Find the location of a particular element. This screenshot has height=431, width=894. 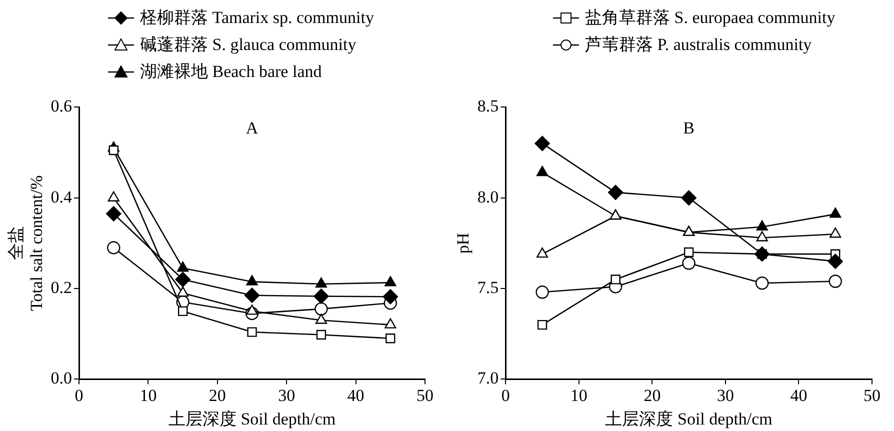

y-tick-label: 0.6 is located at coordinates (61, 106).